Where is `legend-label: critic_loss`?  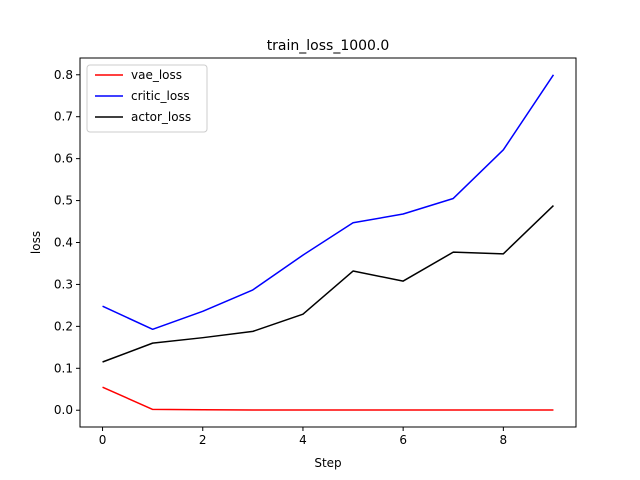 legend-label: critic_loss is located at coordinates (160, 96).